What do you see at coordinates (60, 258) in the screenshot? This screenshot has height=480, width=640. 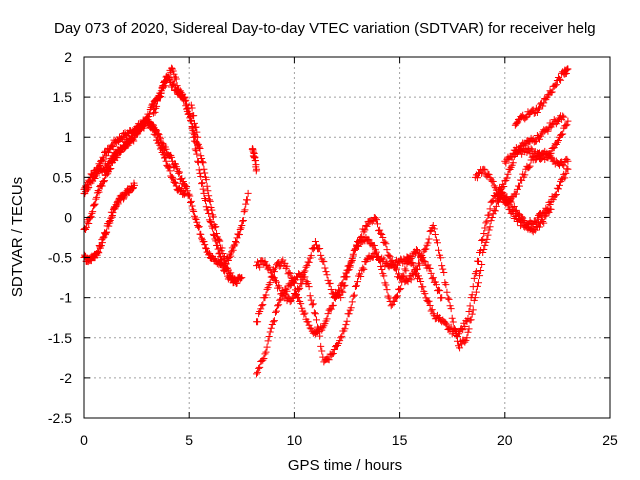 I see `y-tick-label: -0.5` at bounding box center [60, 258].